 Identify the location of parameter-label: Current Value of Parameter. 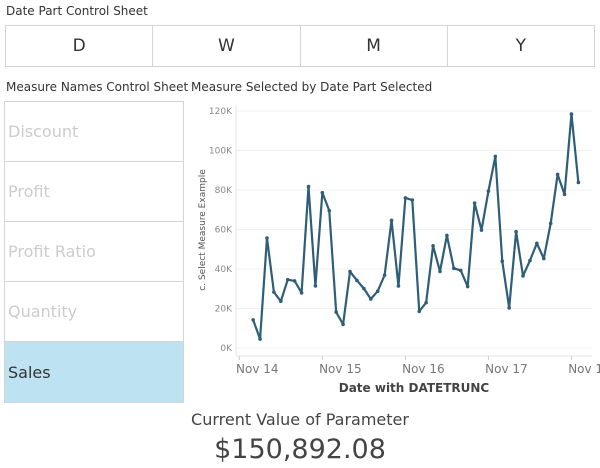
(300, 419).